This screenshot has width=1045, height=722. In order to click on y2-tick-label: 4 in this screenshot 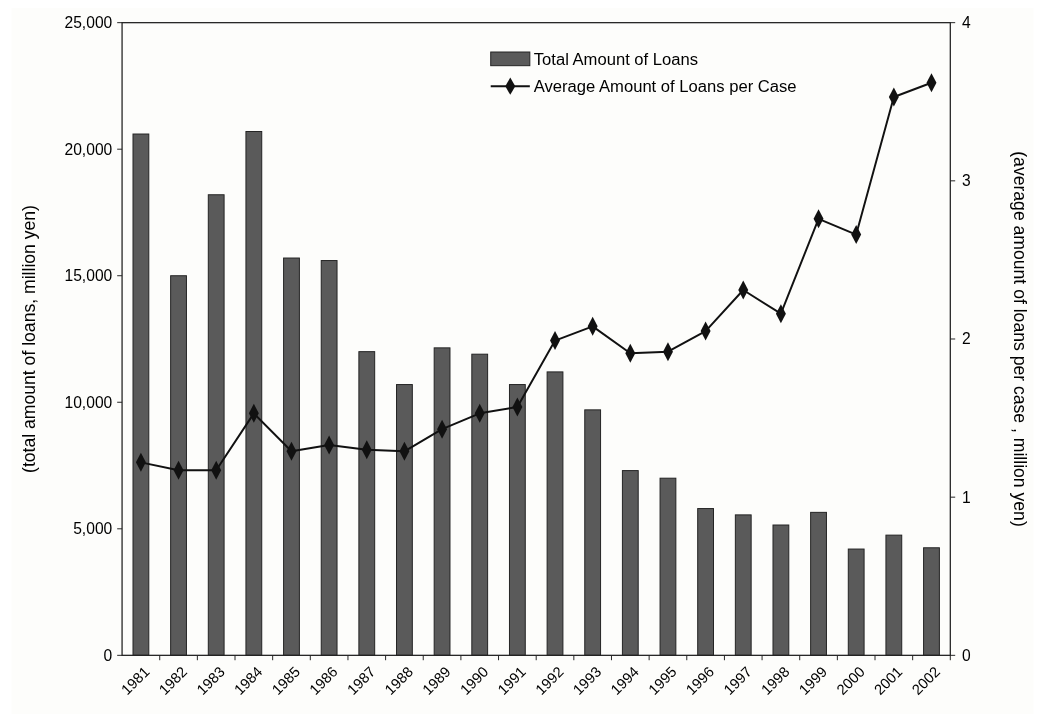, I will do `click(967, 23)`.